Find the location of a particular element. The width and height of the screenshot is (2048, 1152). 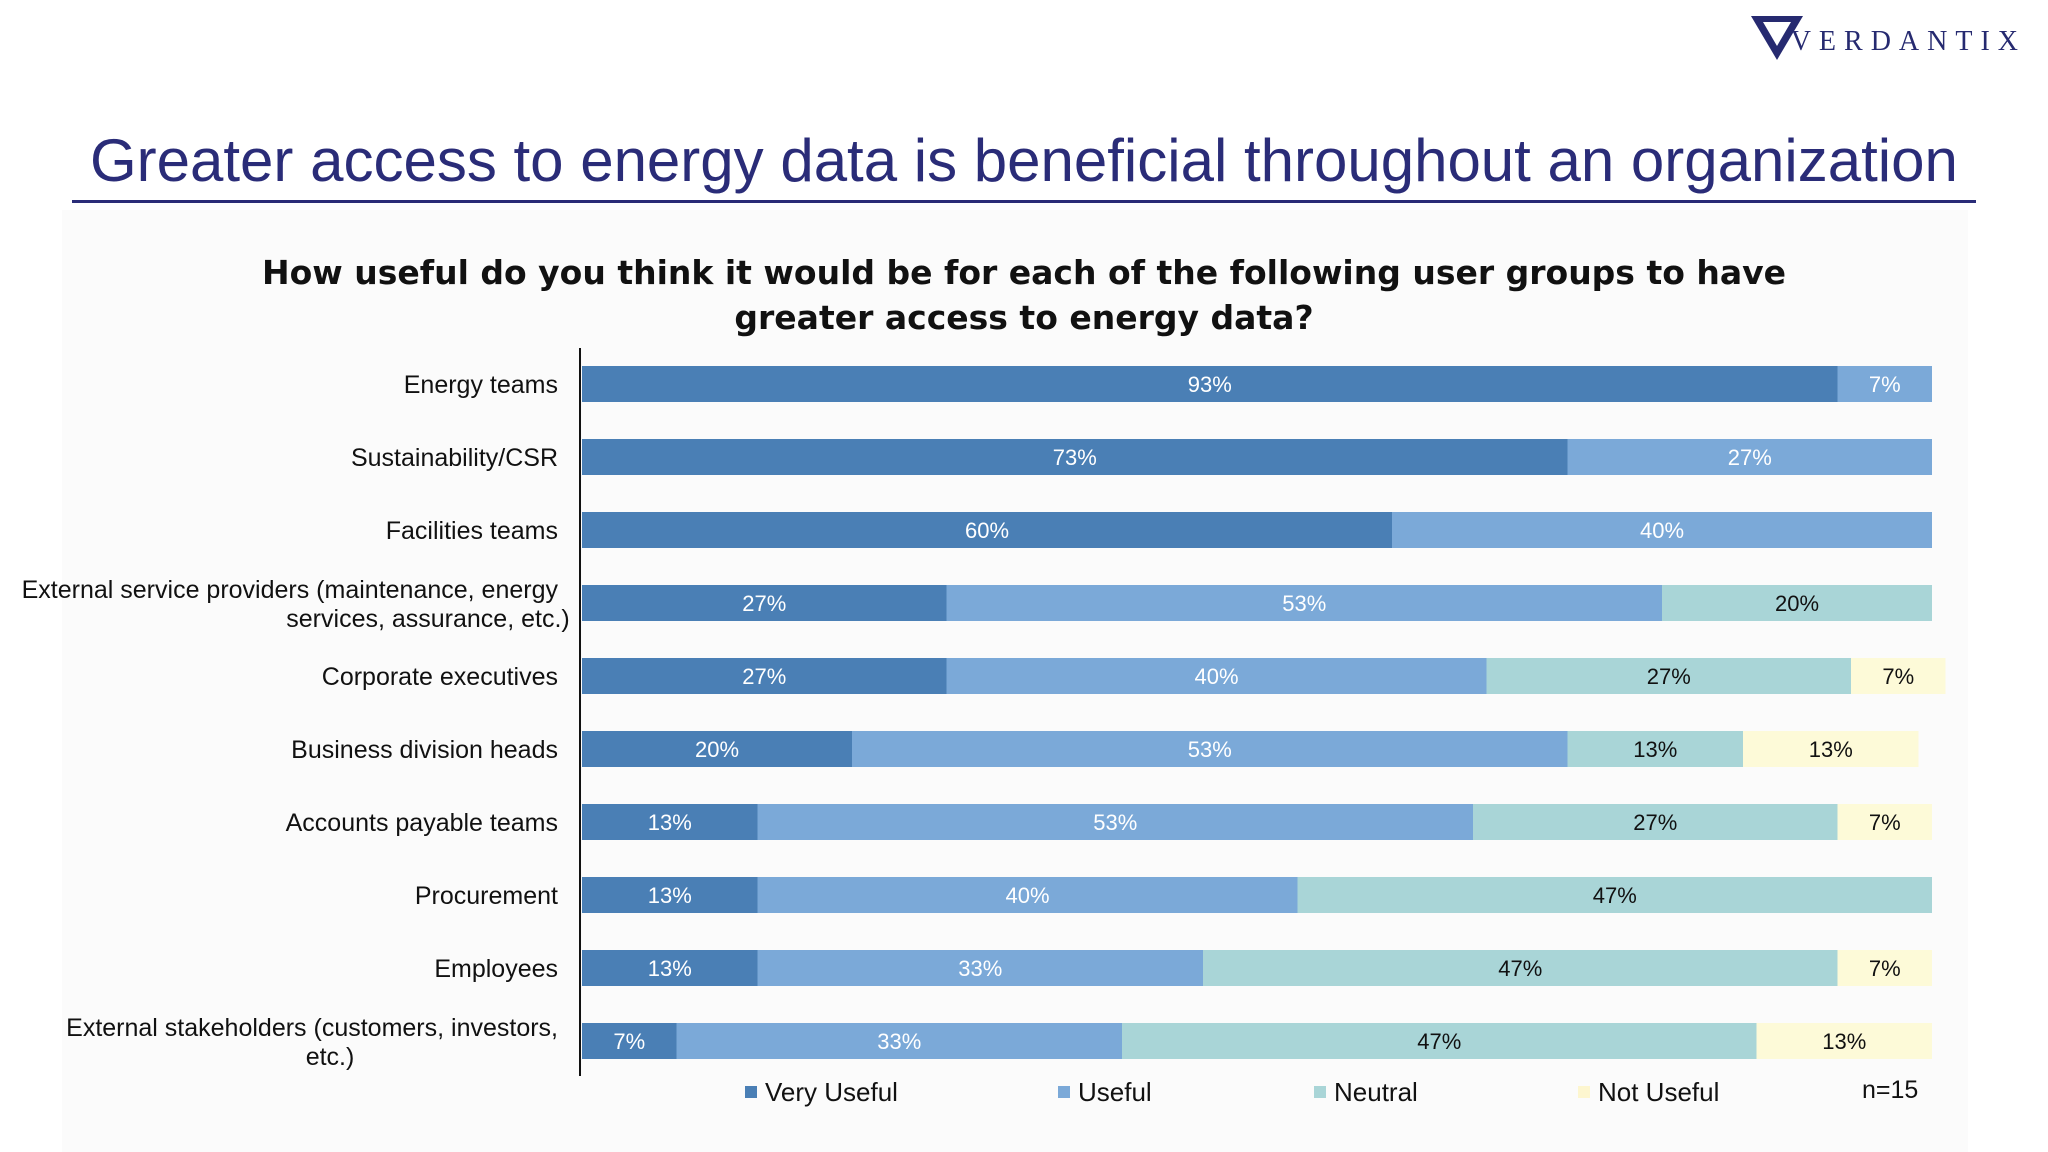

data-label-employees-useful: 33% is located at coordinates (980, 968).